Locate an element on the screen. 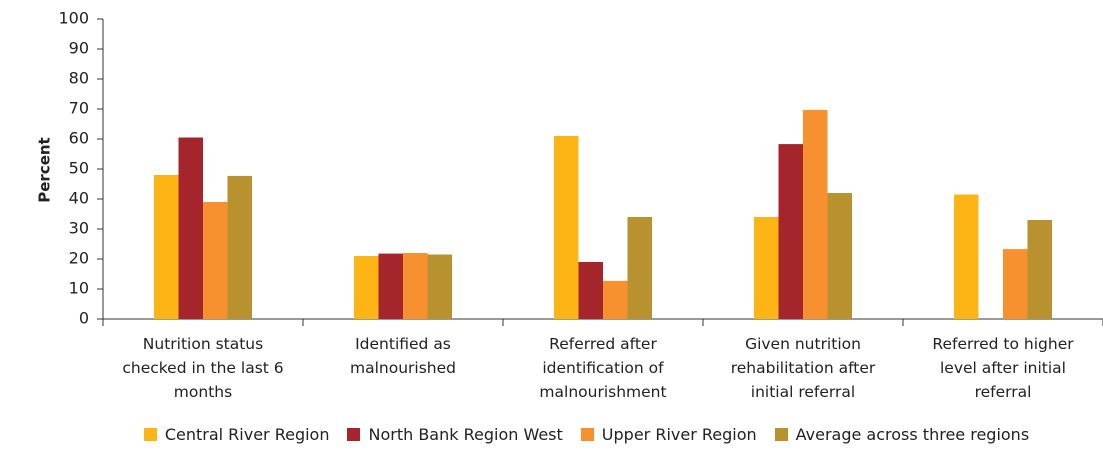 Image resolution: width=1103 pixels, height=451 pixels. legend-item: Upper River Region is located at coordinates (668, 434).